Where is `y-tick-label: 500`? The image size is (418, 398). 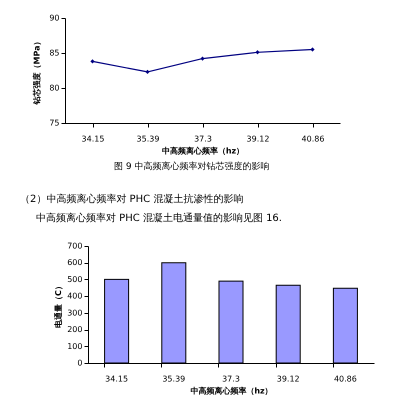
y-tick-label: 500 is located at coordinates (74, 279).